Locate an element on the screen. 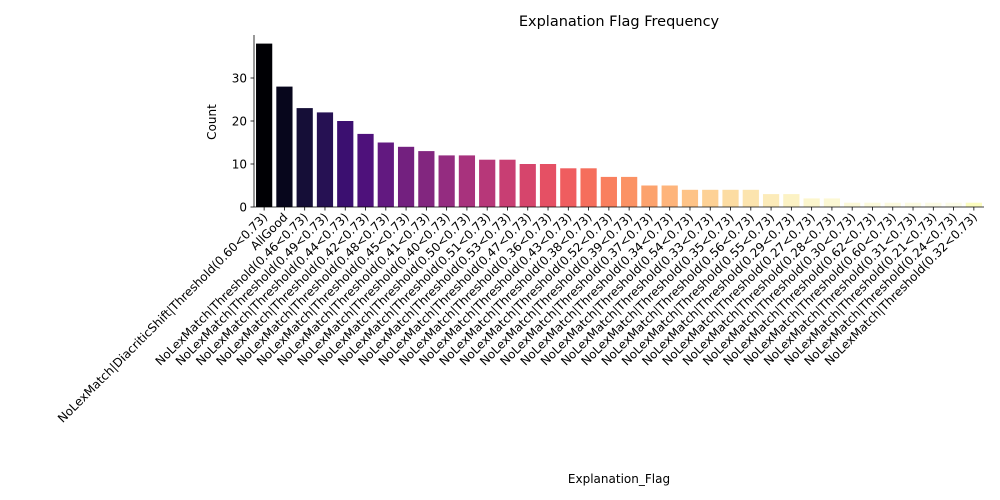 The image size is (1000, 500). y-tick-label: 10 is located at coordinates (239, 165).